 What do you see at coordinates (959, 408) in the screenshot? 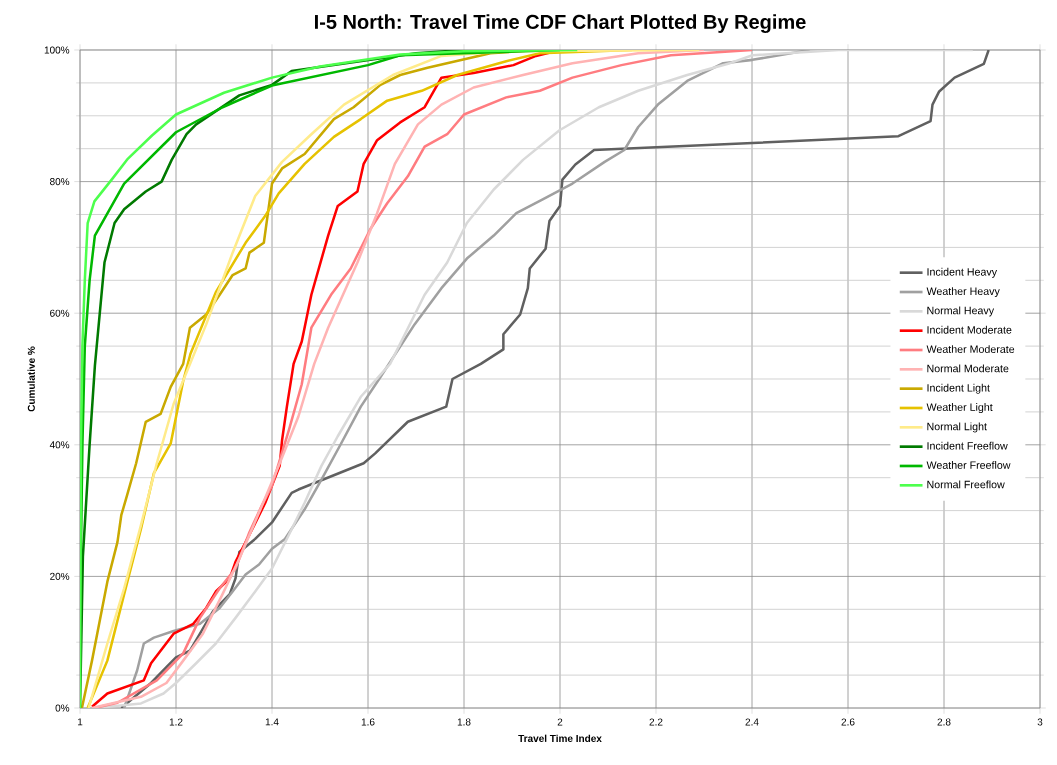
I see `legend-label: Weather Light` at bounding box center [959, 408].